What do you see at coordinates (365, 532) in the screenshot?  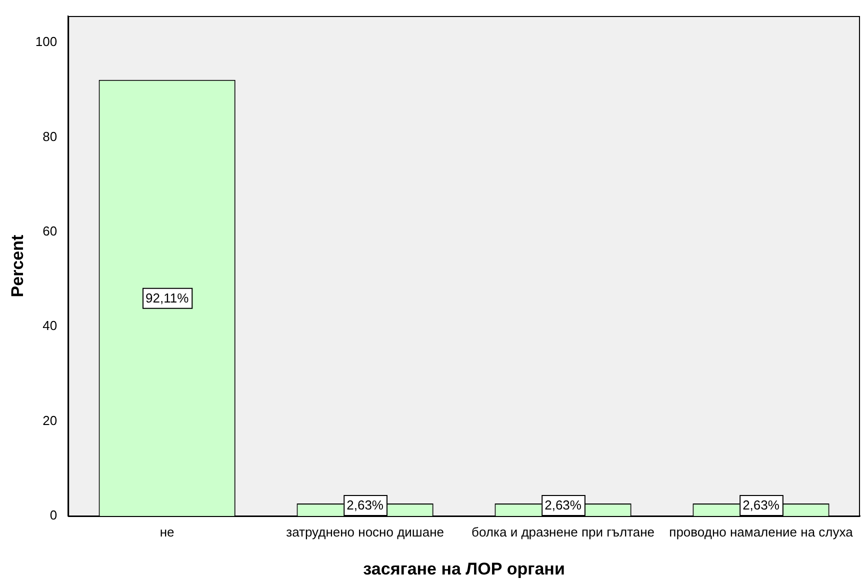 I see `x-tick-label: затруднено носно дишане` at bounding box center [365, 532].